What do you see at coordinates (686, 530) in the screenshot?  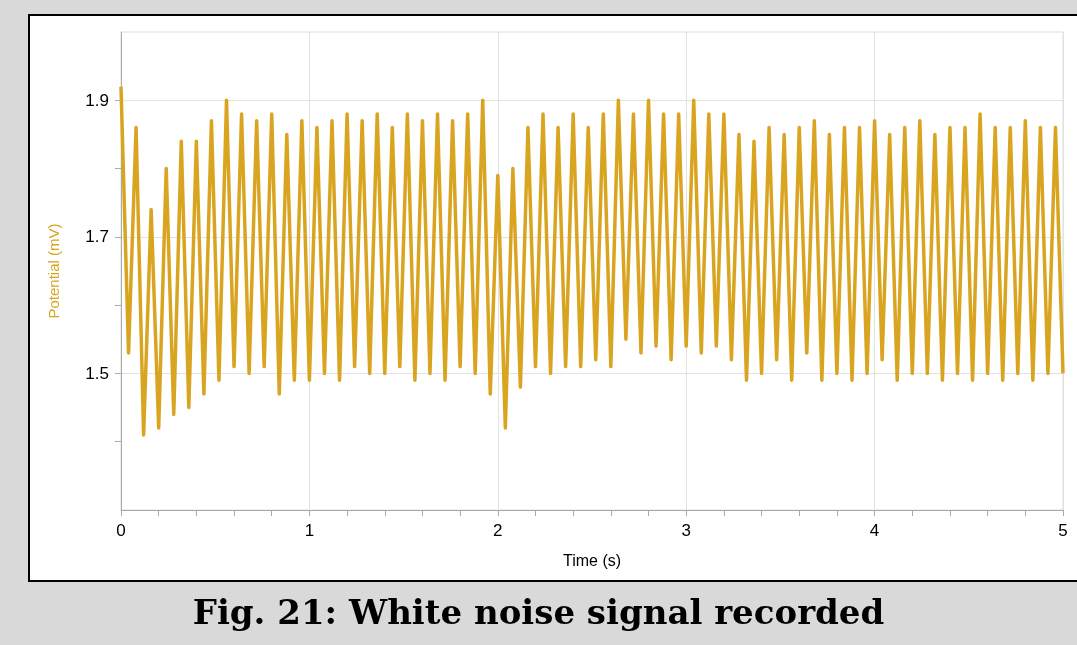 I see `x-tick-label: 3` at bounding box center [686, 530].